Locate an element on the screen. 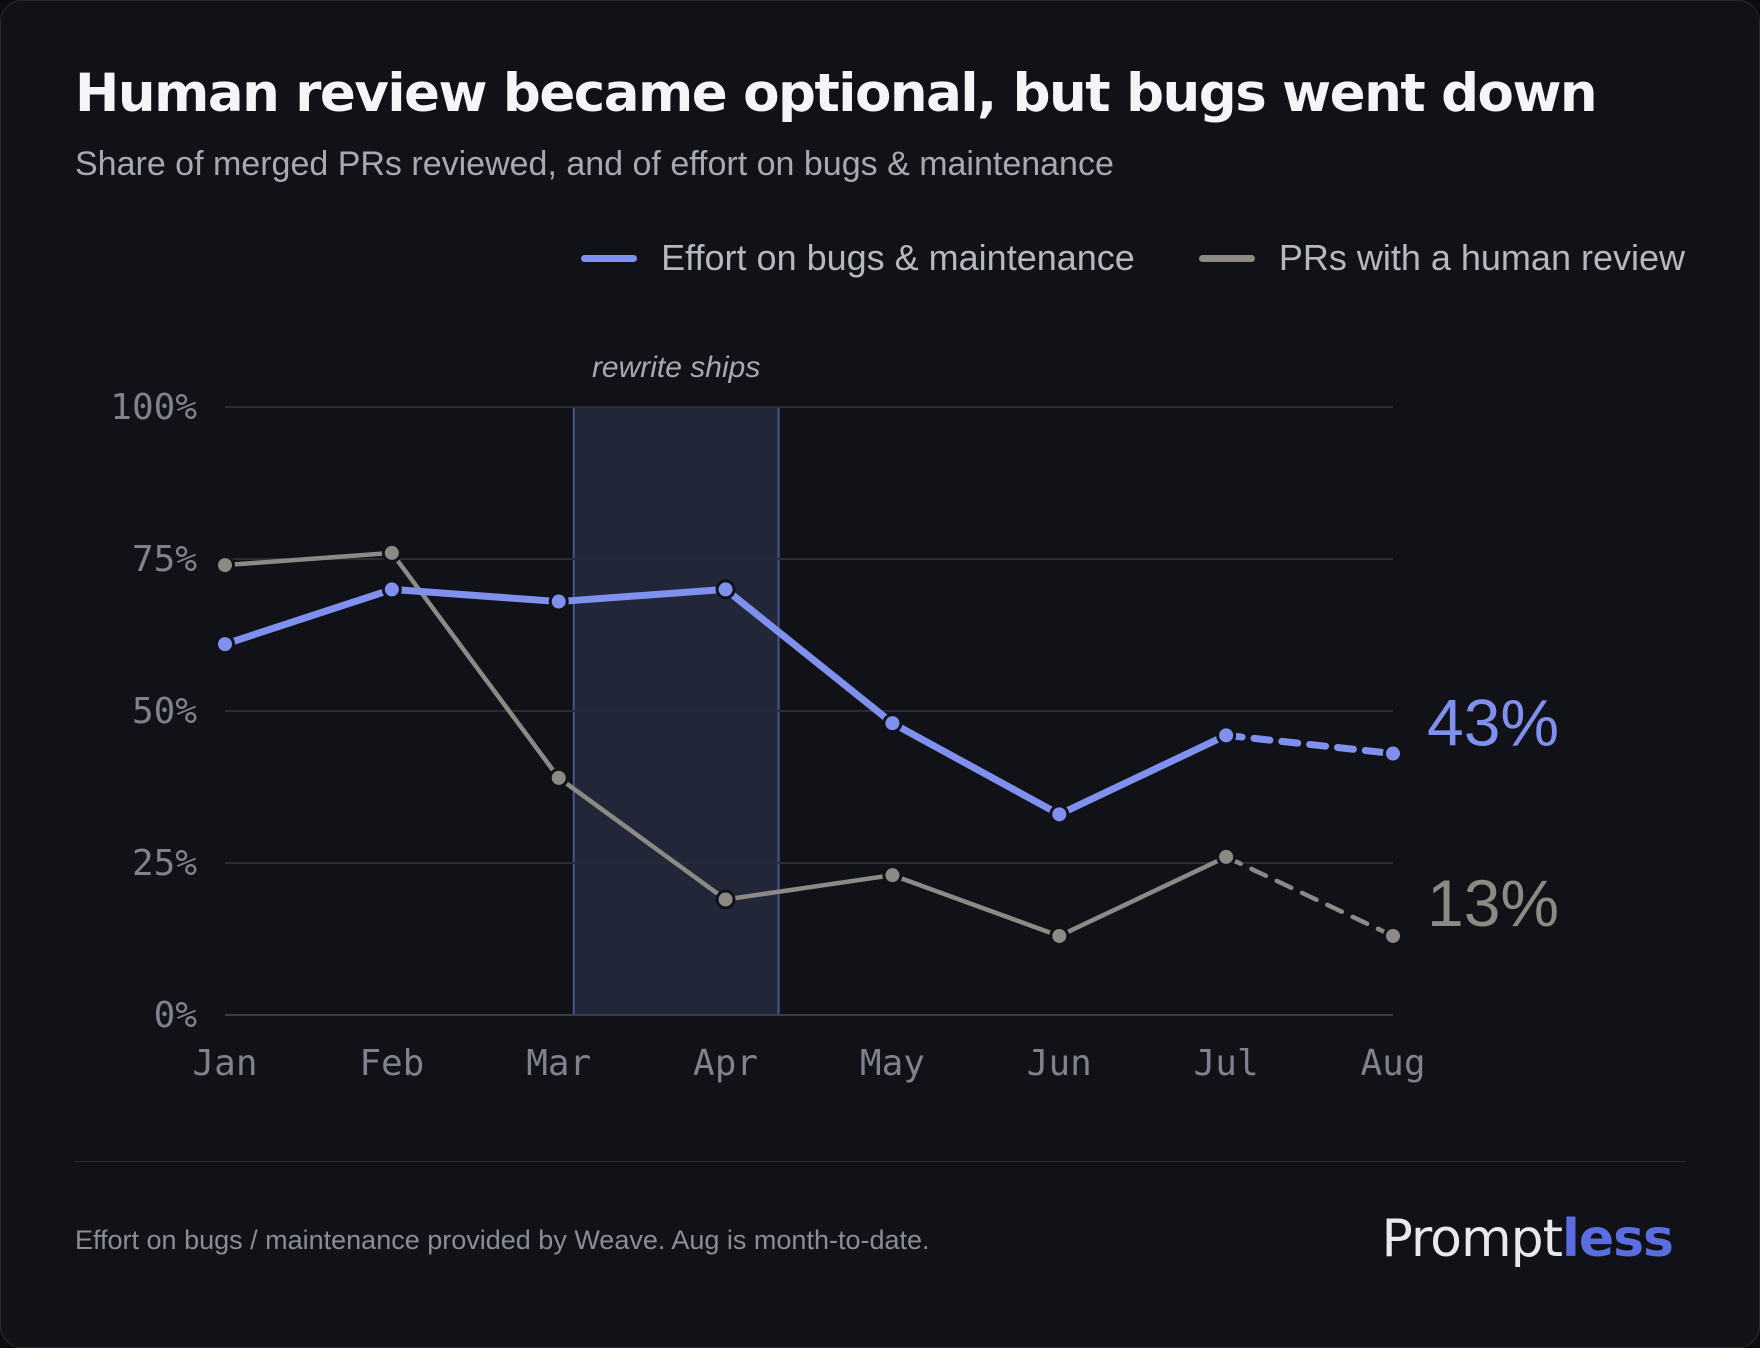  annotation-label: rewrite ships is located at coordinates (676, 367).